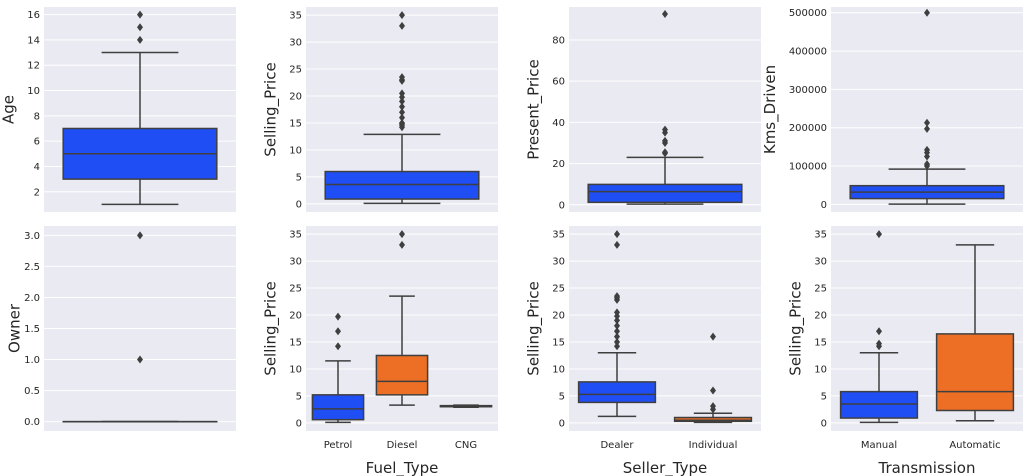 The image size is (1024, 476). What do you see at coordinates (32, 298) in the screenshot?
I see `y-tick-label: 2.0` at bounding box center [32, 298].